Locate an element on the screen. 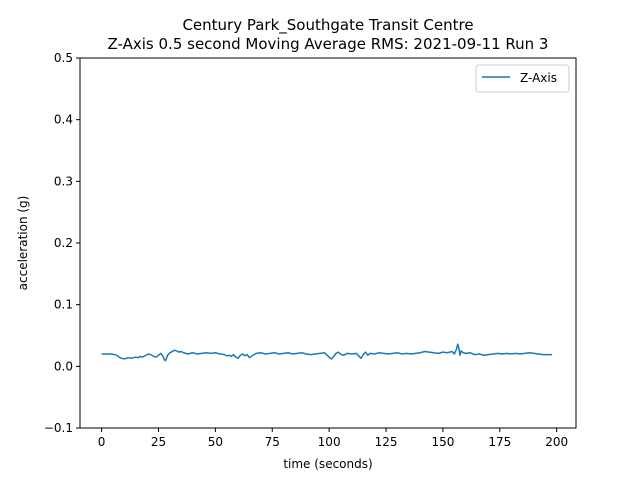  y-tick-label: 0.2 is located at coordinates (63, 243).